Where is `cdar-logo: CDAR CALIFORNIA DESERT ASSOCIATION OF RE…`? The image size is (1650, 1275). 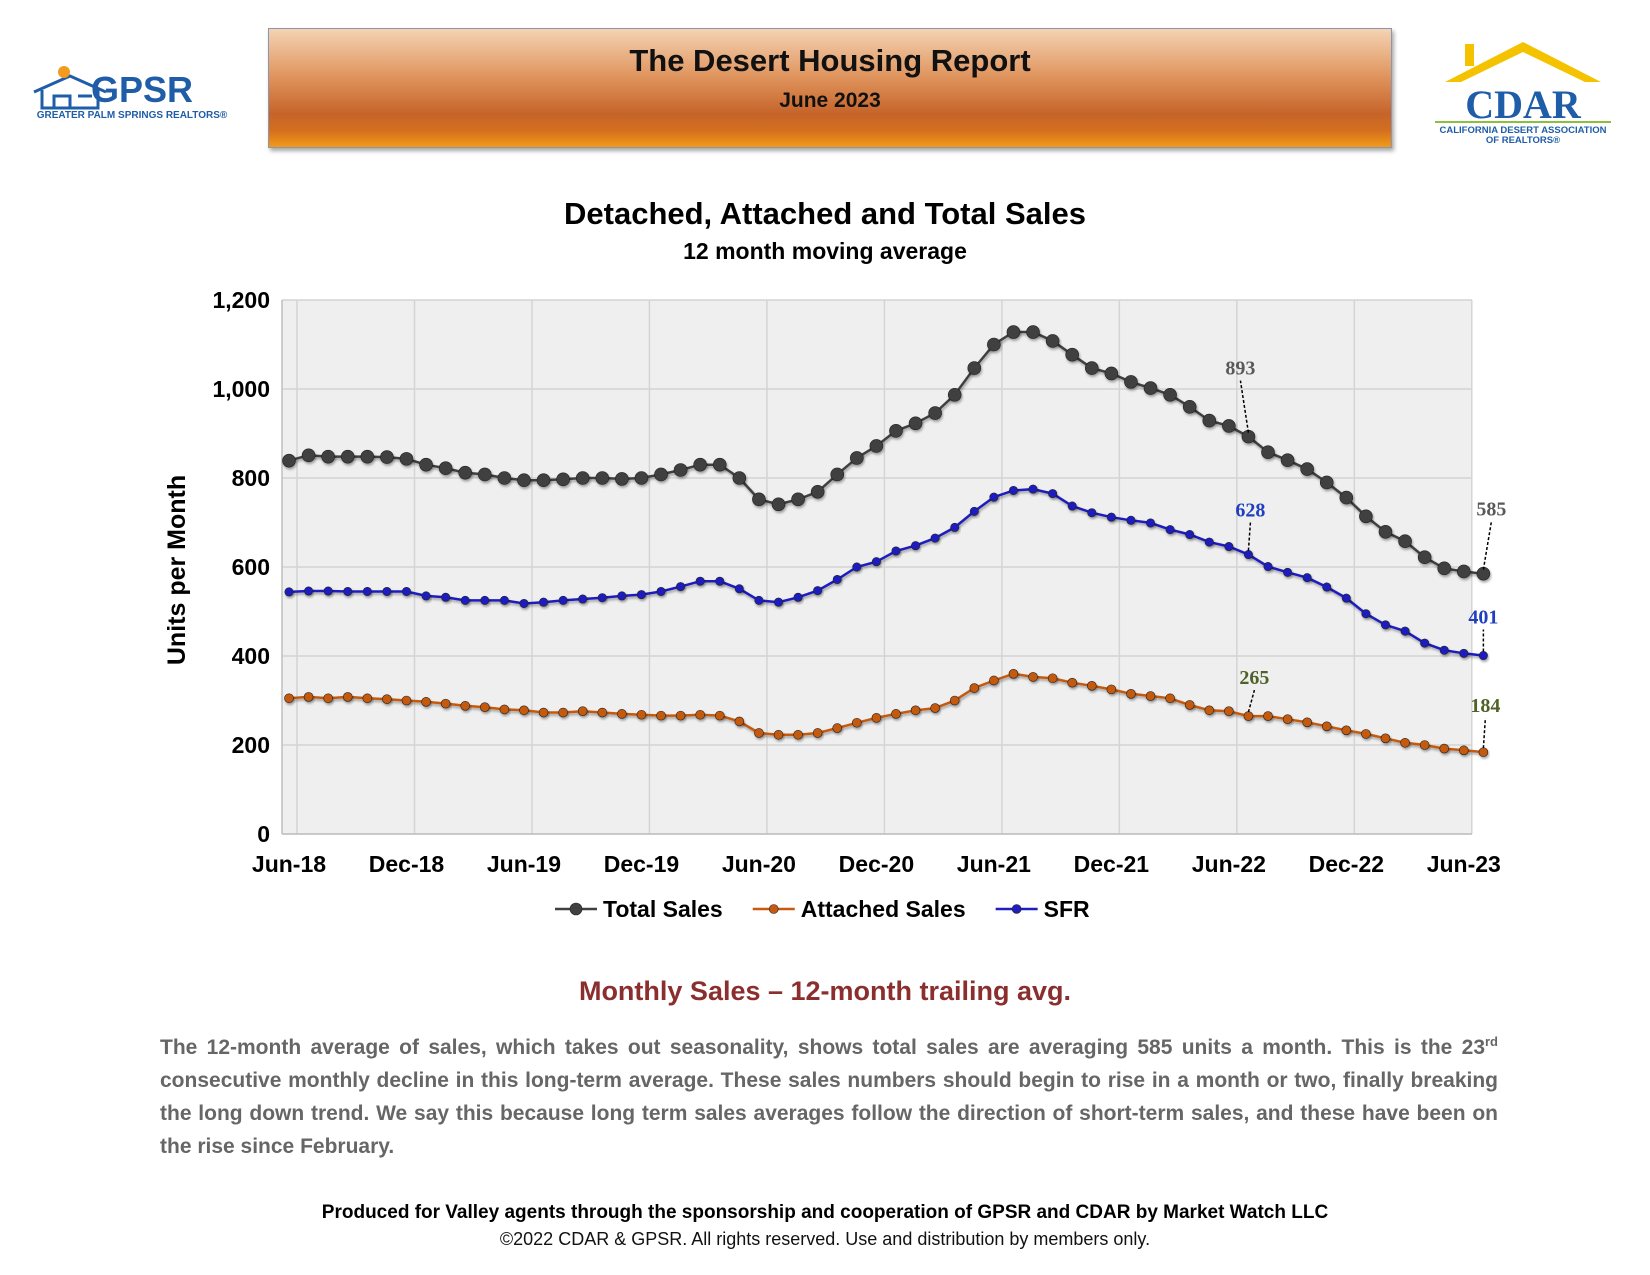 cdar-logo: CDAR CALIFORNIA DESERT ASSOCIATION OF RE… is located at coordinates (1523, 93).